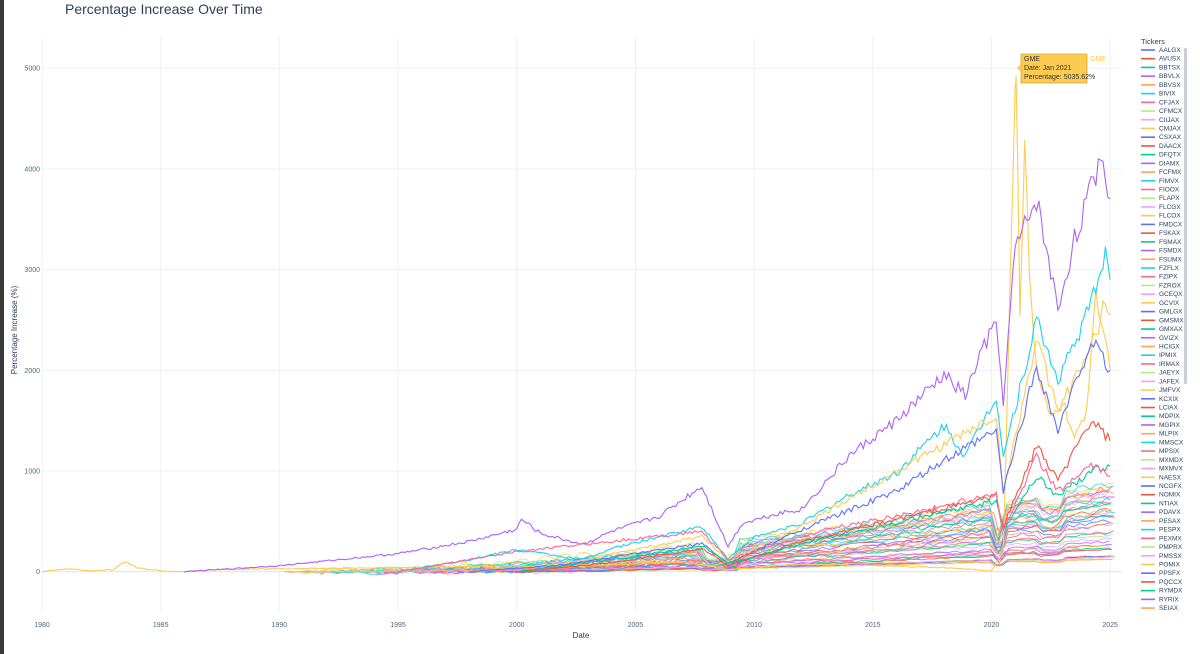 The width and height of the screenshot is (1200, 654). I want to click on legend-item-csxax: CSXAX, so click(1161, 137).